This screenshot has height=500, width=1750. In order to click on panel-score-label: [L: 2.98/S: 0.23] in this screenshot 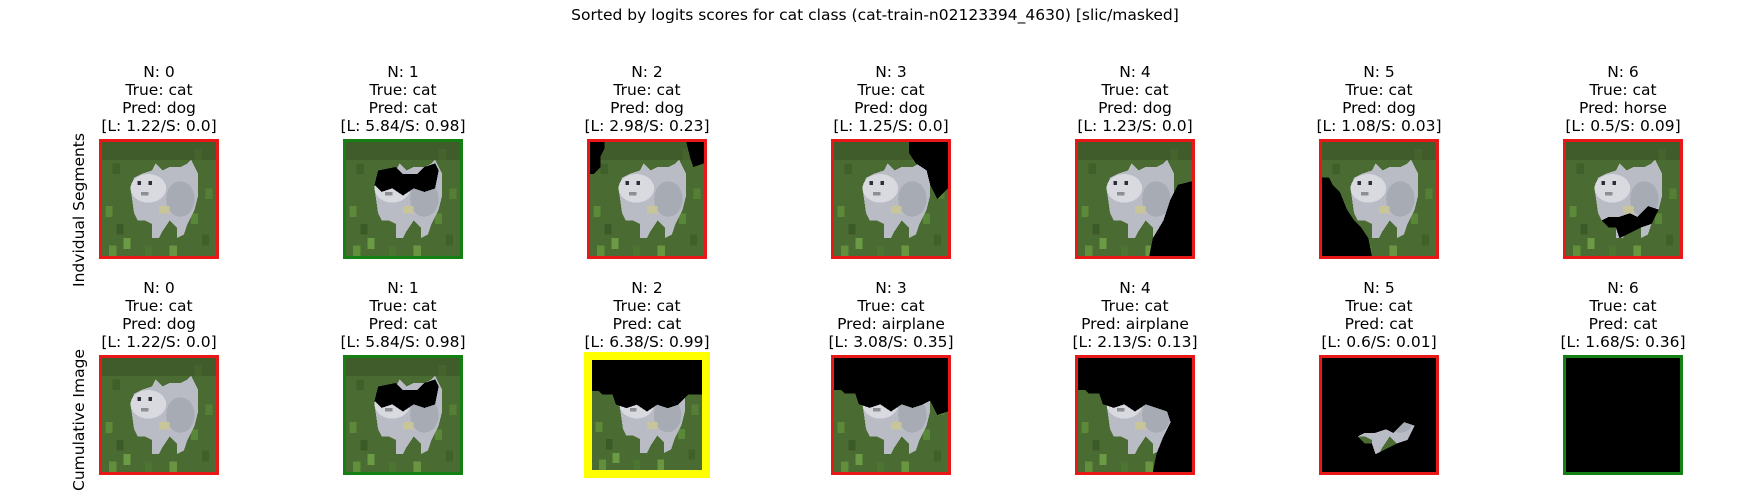, I will do `click(647, 126)`.